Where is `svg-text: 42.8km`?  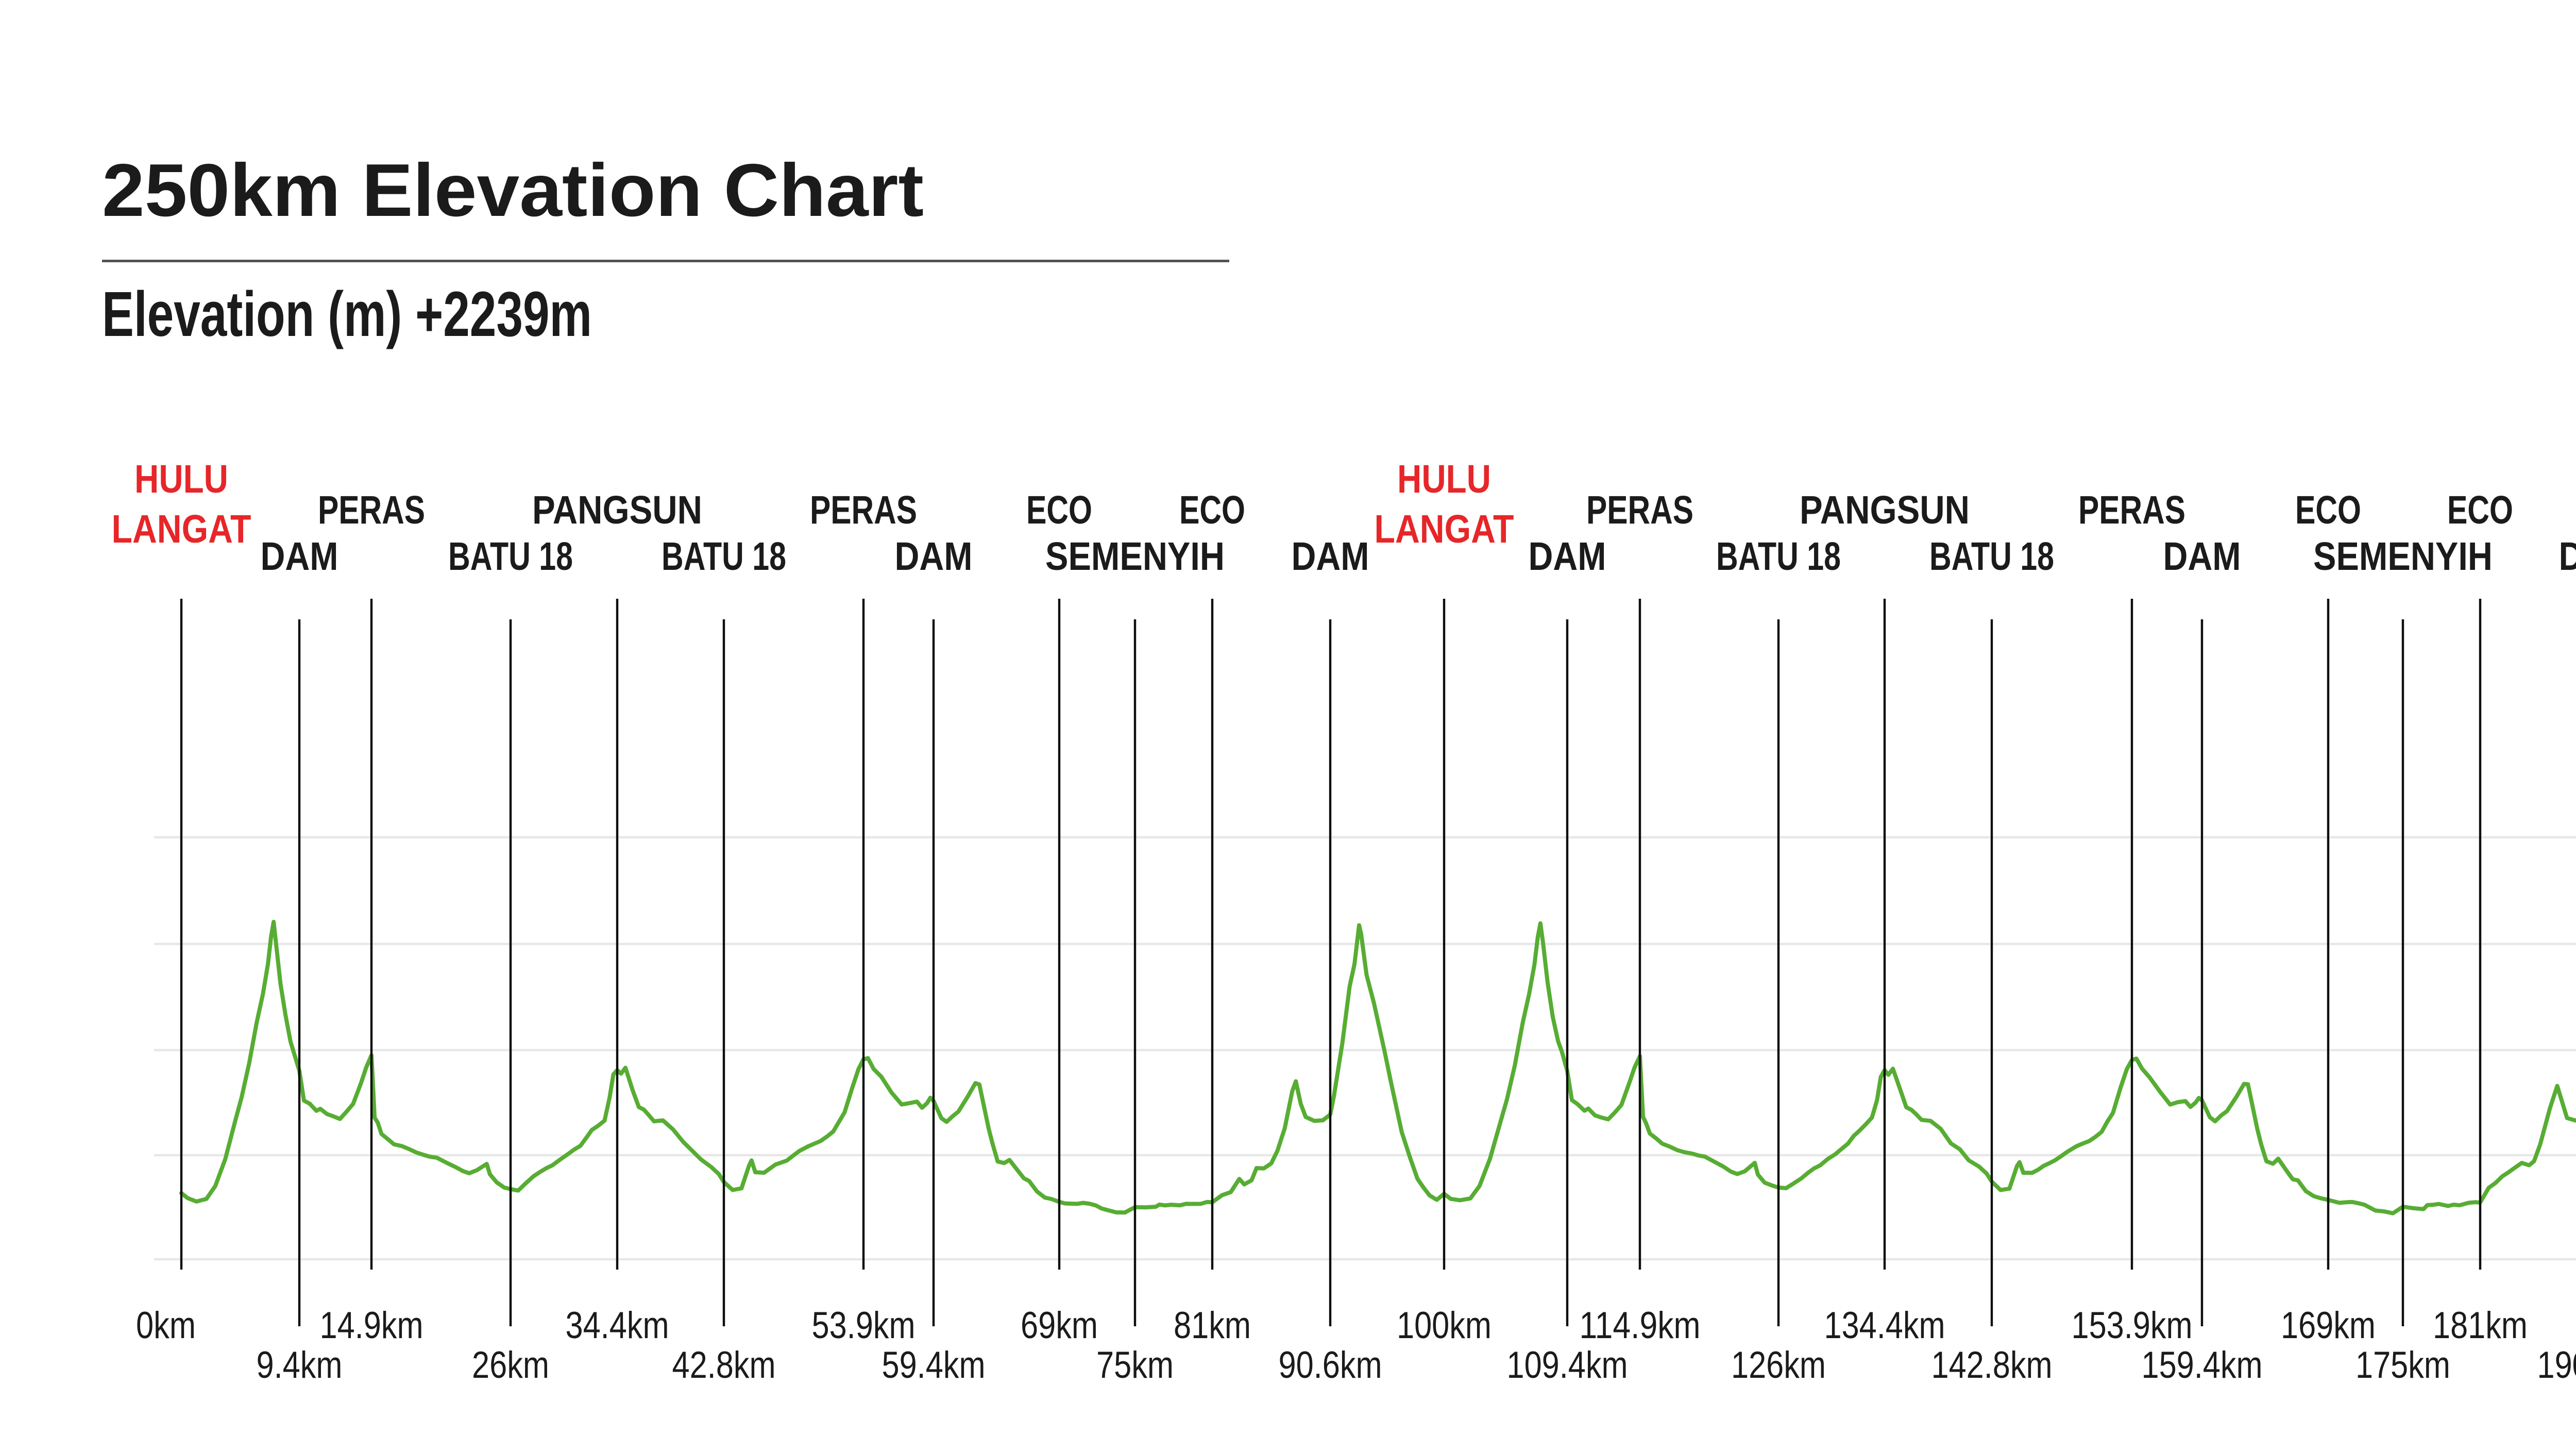
svg-text: 42.8km is located at coordinates (724, 1365).